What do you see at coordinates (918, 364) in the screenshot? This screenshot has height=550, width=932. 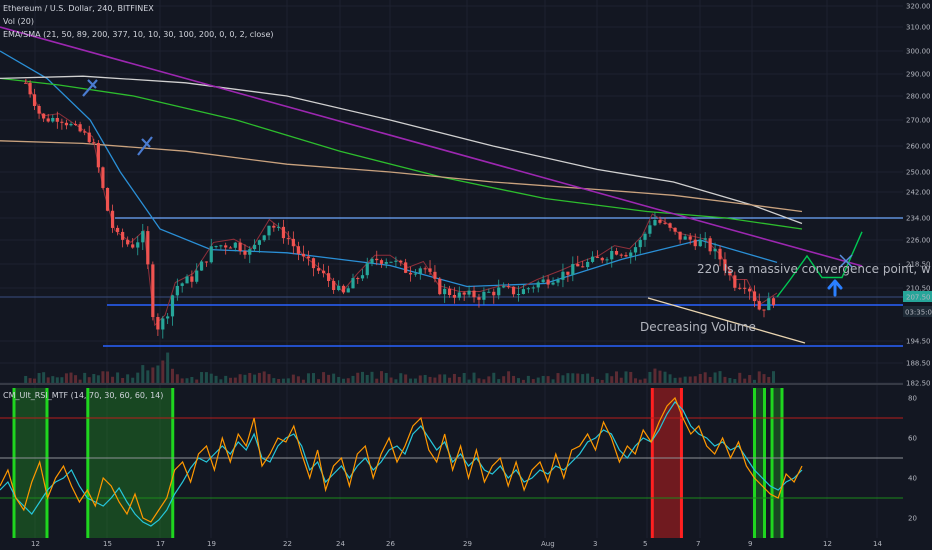 I see `price-tick-label: 188.50` at bounding box center [918, 364].